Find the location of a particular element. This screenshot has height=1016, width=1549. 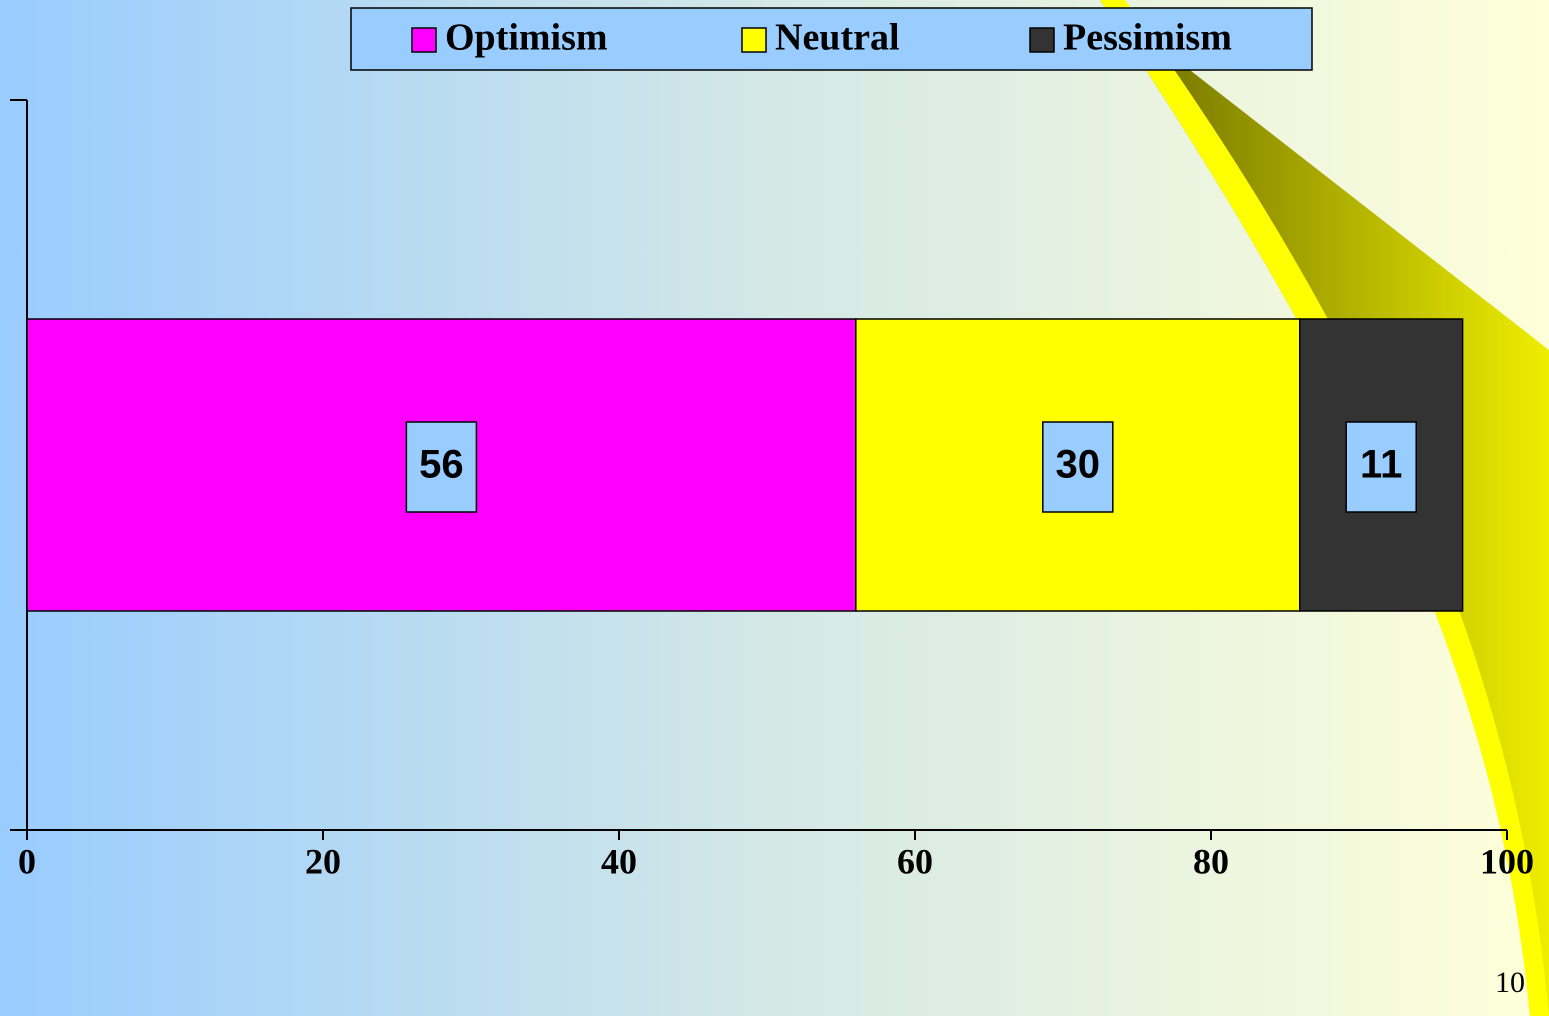

legend-box is located at coordinates (831, 39).